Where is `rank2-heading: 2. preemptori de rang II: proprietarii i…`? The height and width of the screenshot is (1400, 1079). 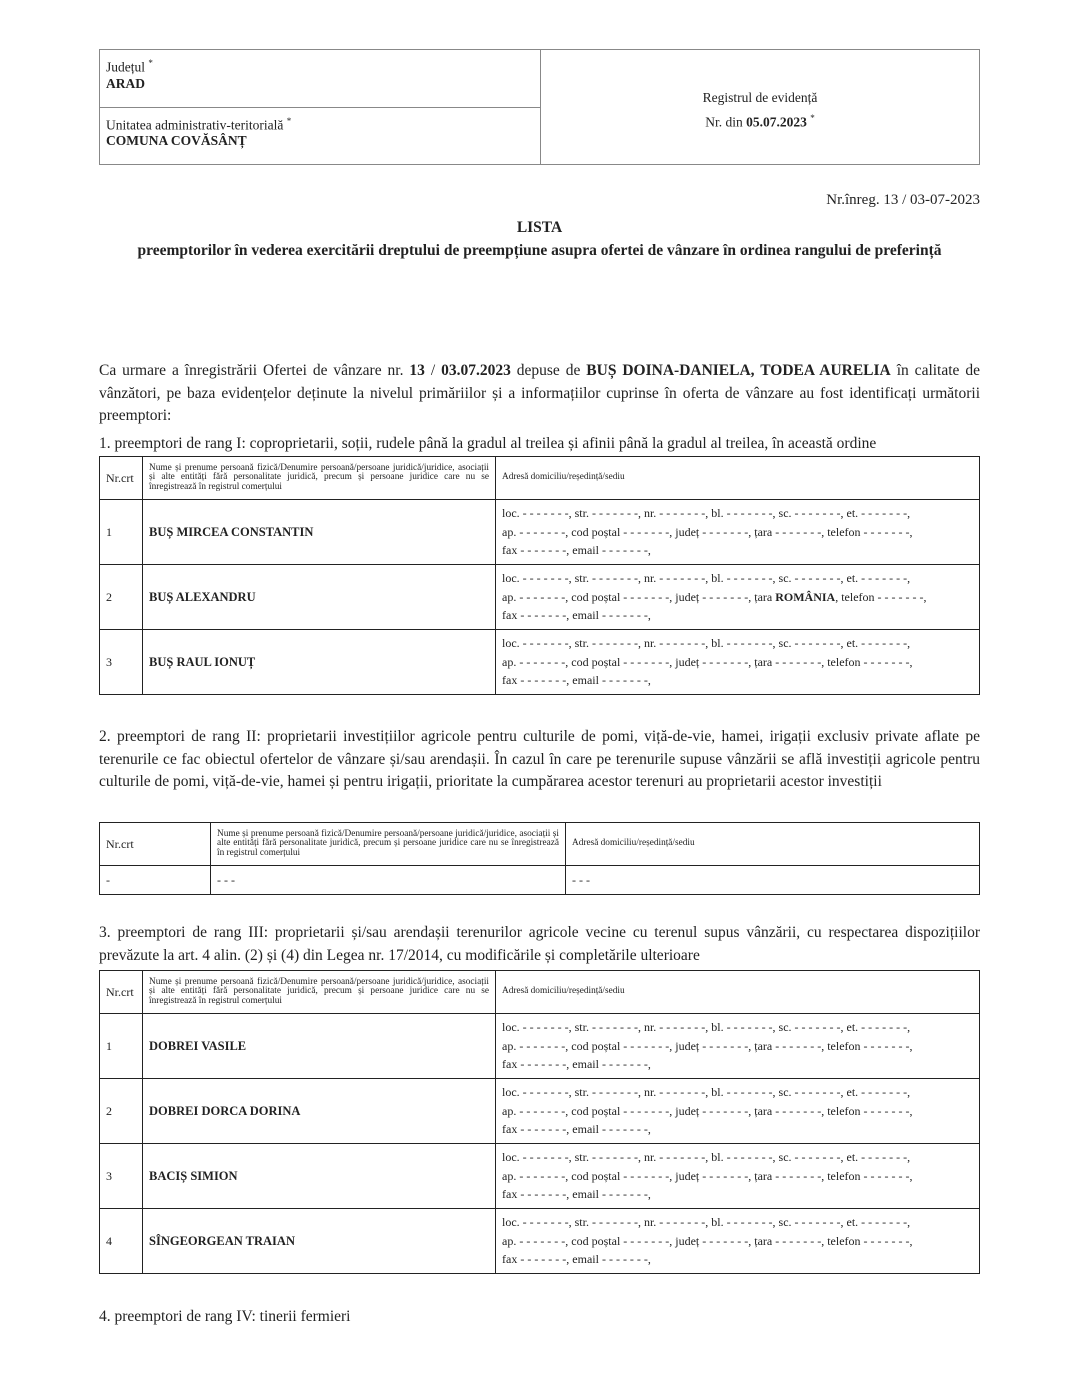 rank2-heading: 2. preemptori de rang II: proprietarii i… is located at coordinates (539, 759).